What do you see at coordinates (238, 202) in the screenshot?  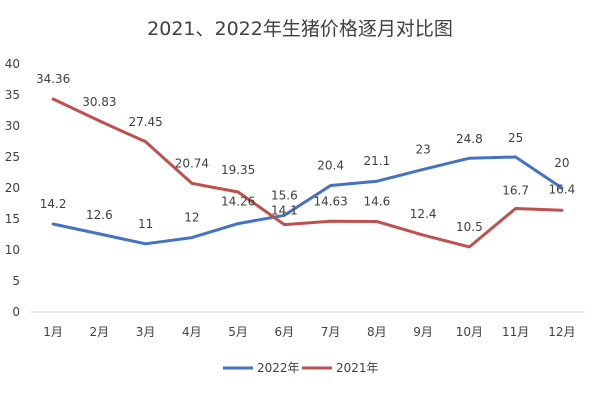 I see `data-label: 14.26` at bounding box center [238, 202].